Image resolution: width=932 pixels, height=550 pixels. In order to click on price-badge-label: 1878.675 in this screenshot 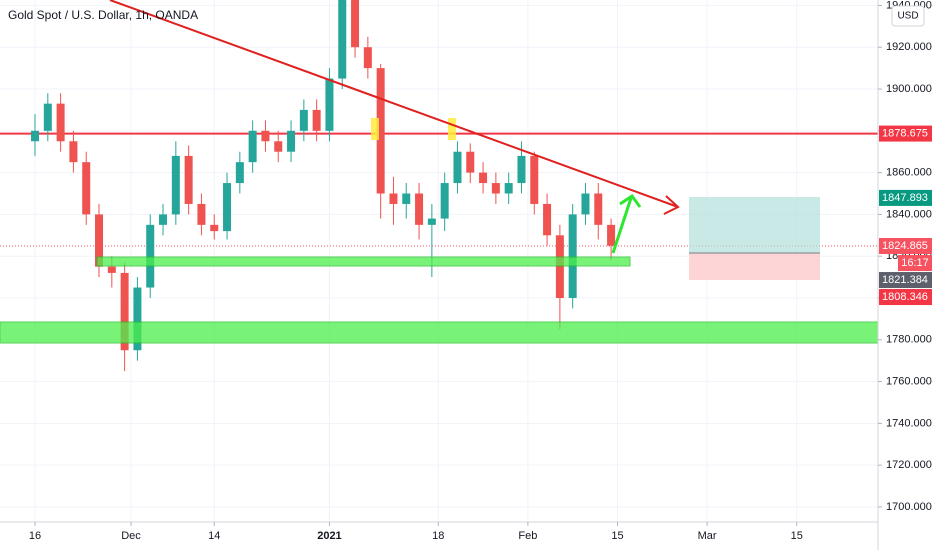, I will do `click(905, 133)`.